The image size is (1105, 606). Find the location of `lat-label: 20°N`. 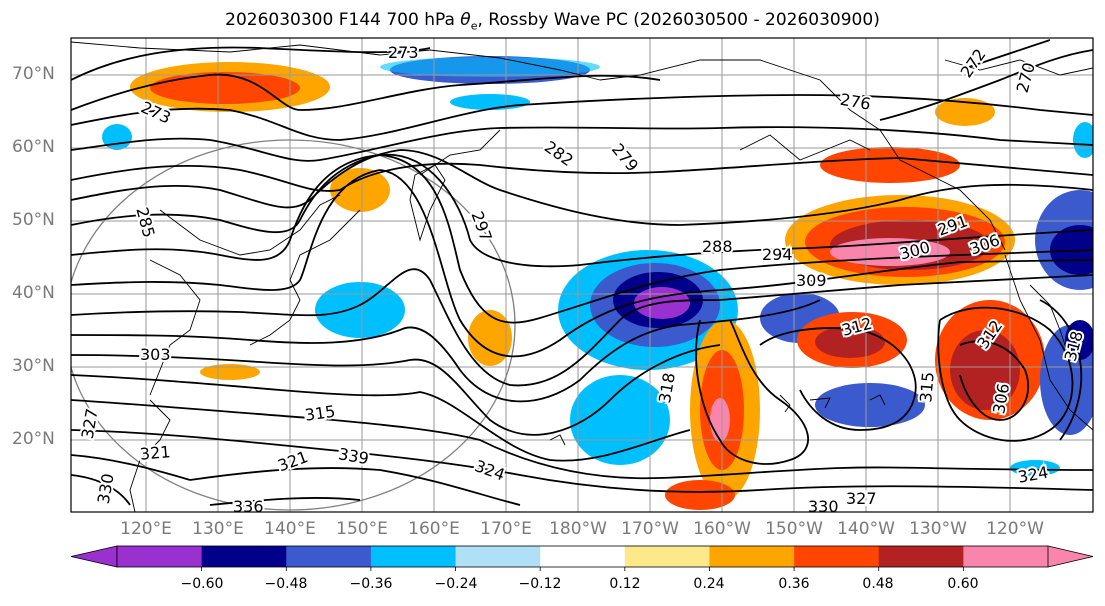

lat-label: 20°N is located at coordinates (33, 439).